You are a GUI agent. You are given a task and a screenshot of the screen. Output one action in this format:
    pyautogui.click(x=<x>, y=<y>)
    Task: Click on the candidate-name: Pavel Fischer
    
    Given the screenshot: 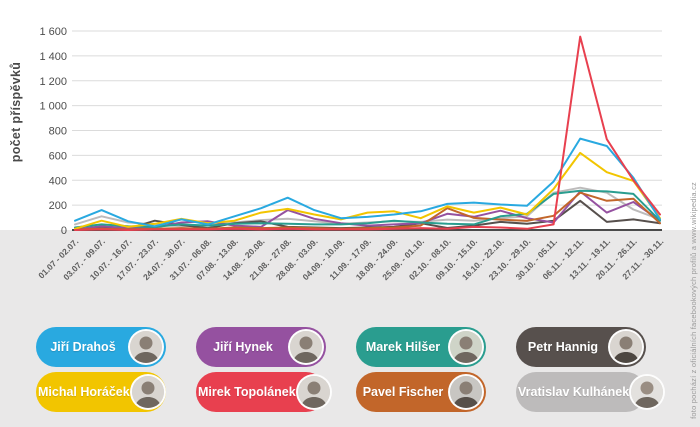 What is the action you would take?
    pyautogui.click(x=403, y=392)
    